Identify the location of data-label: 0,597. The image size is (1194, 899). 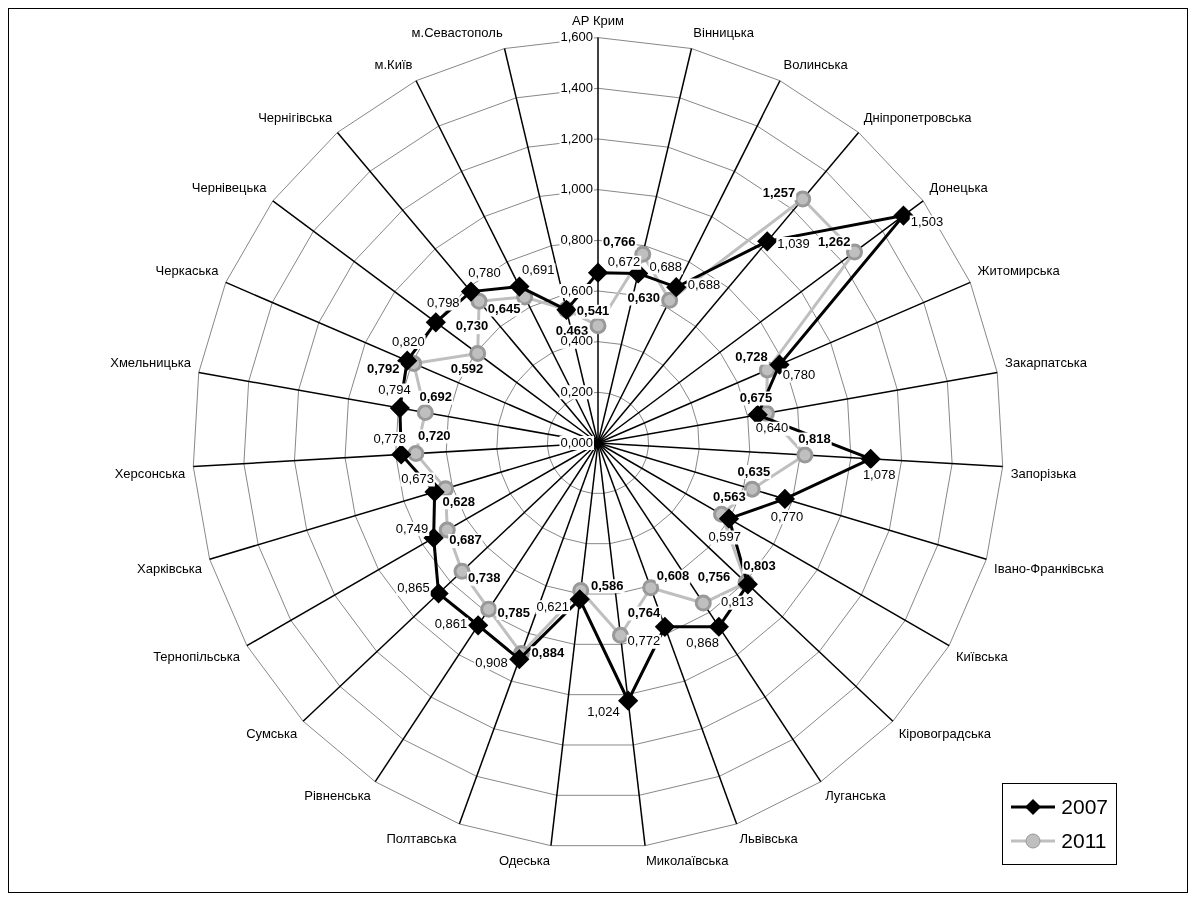
(724, 537).